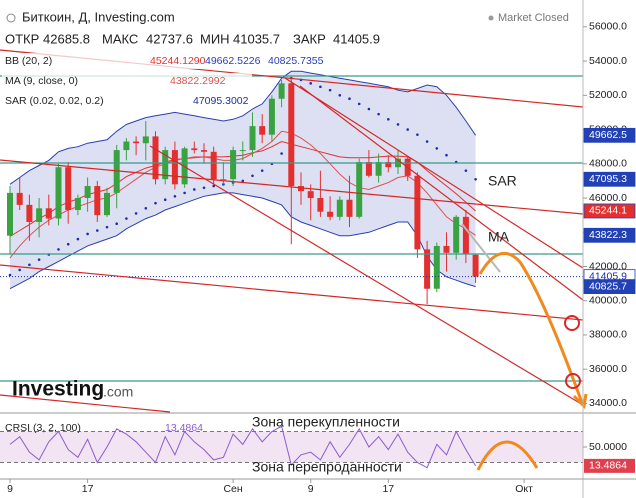  I want to click on y-tick-label: 54000.0, so click(608, 61).